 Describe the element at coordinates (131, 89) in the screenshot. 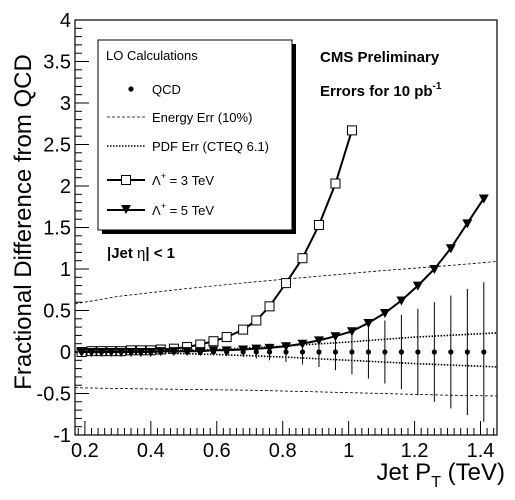

I see `legend-qcd-marker` at that location.